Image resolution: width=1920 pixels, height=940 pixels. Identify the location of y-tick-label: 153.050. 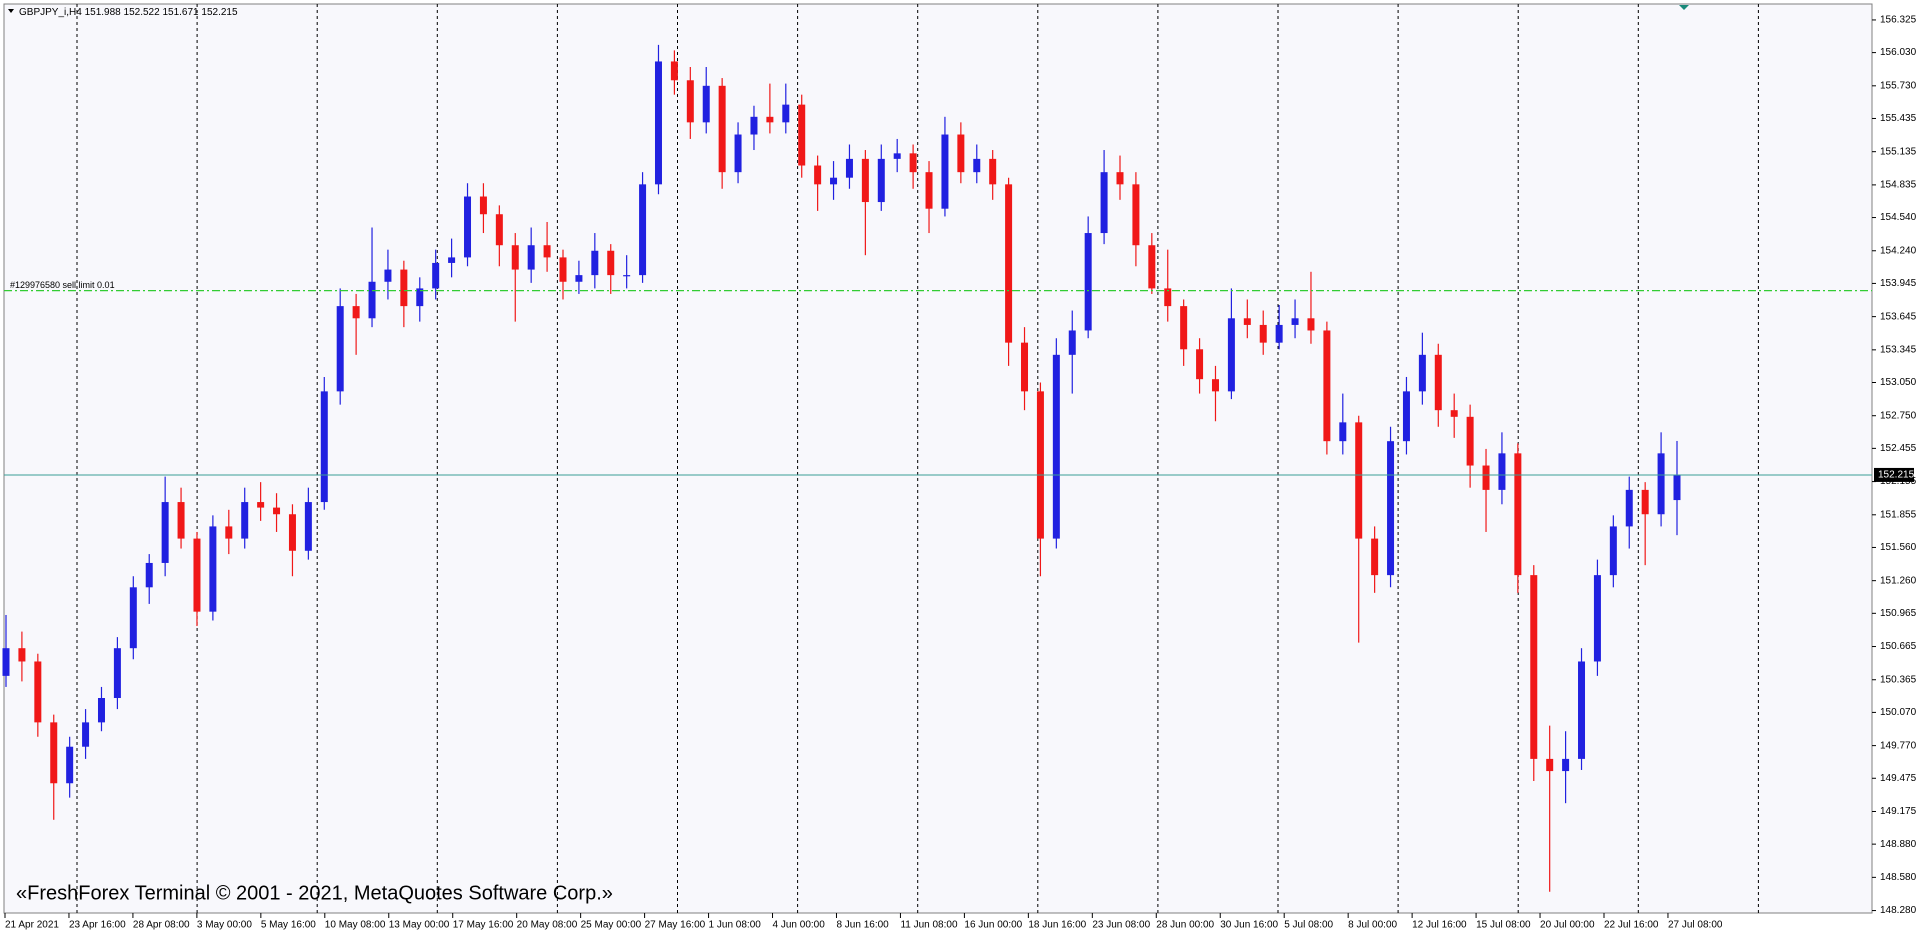
(1898, 382).